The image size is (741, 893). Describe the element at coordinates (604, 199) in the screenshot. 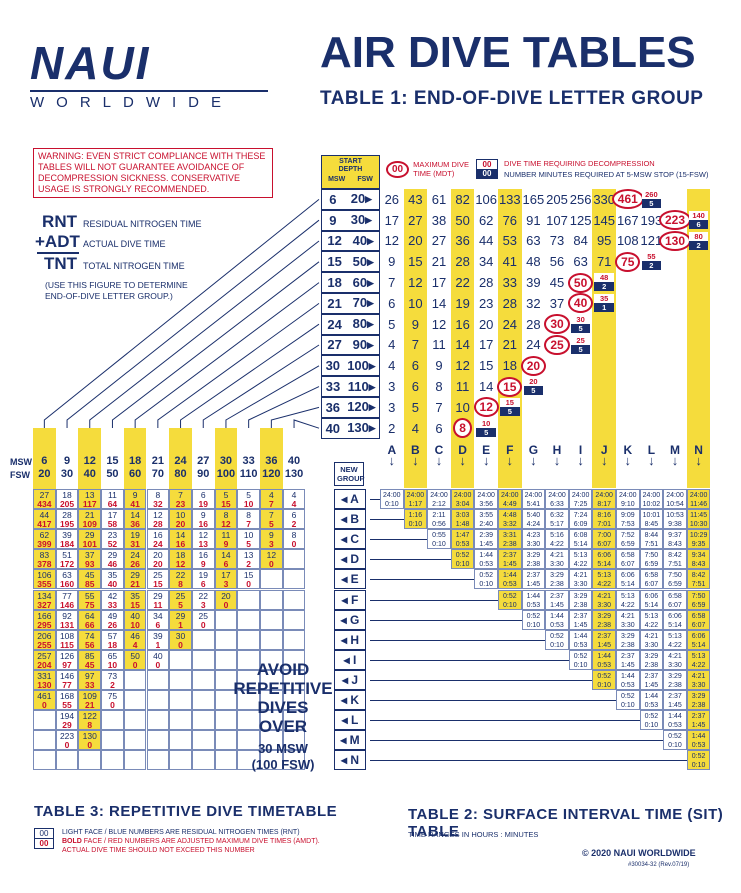

I see `table1-time-cell: 330` at that location.